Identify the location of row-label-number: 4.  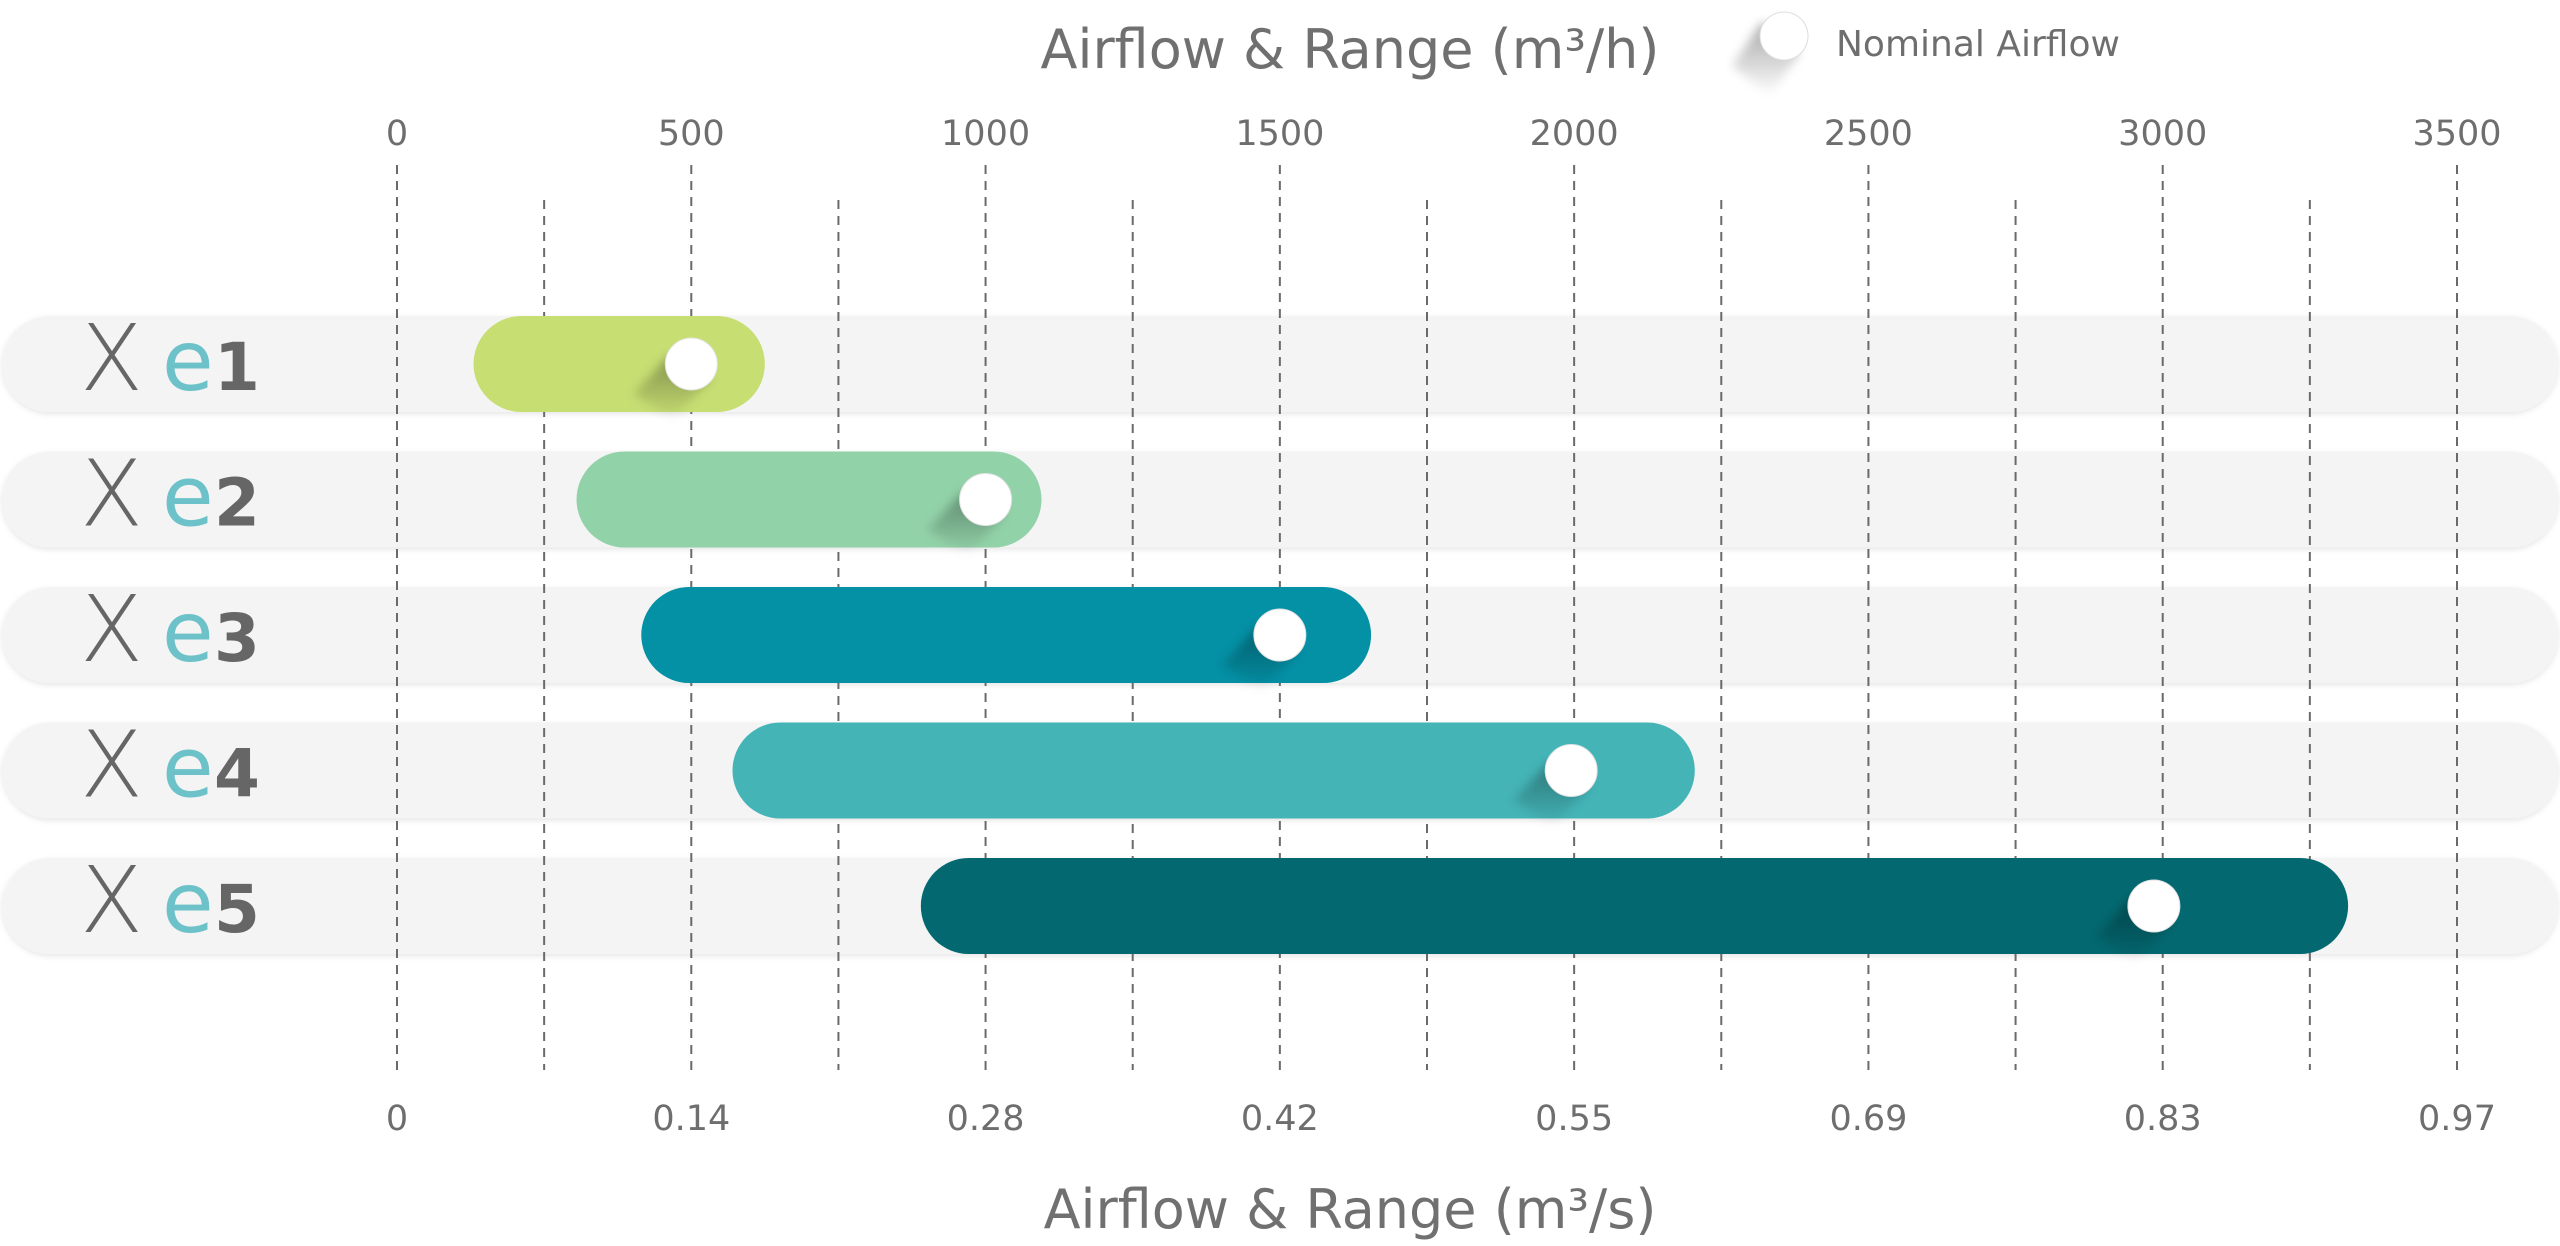
(237, 774).